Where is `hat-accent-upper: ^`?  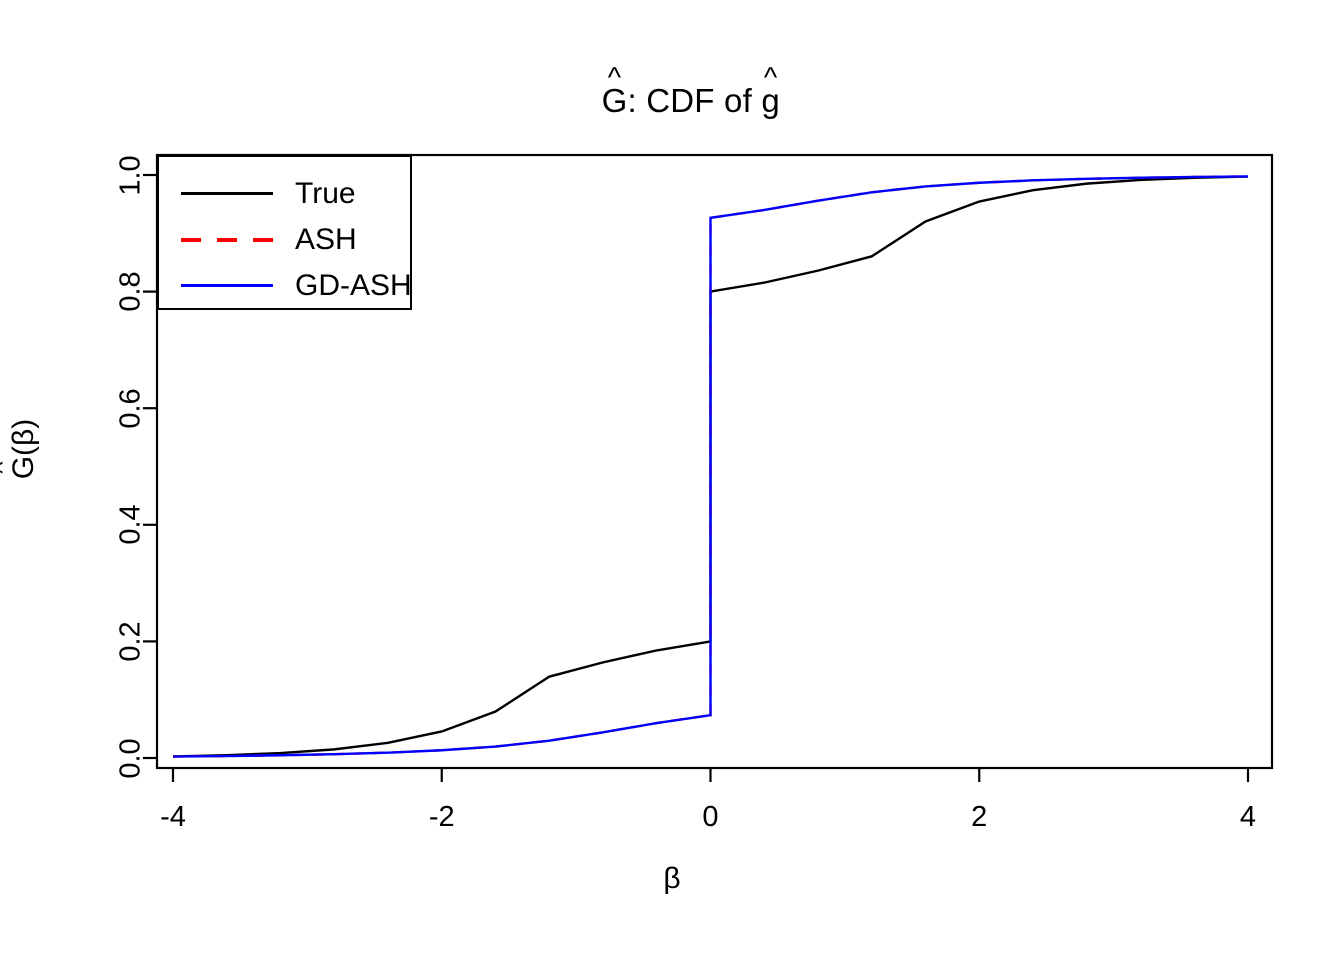 hat-accent-upper: ^ is located at coordinates (614, 78).